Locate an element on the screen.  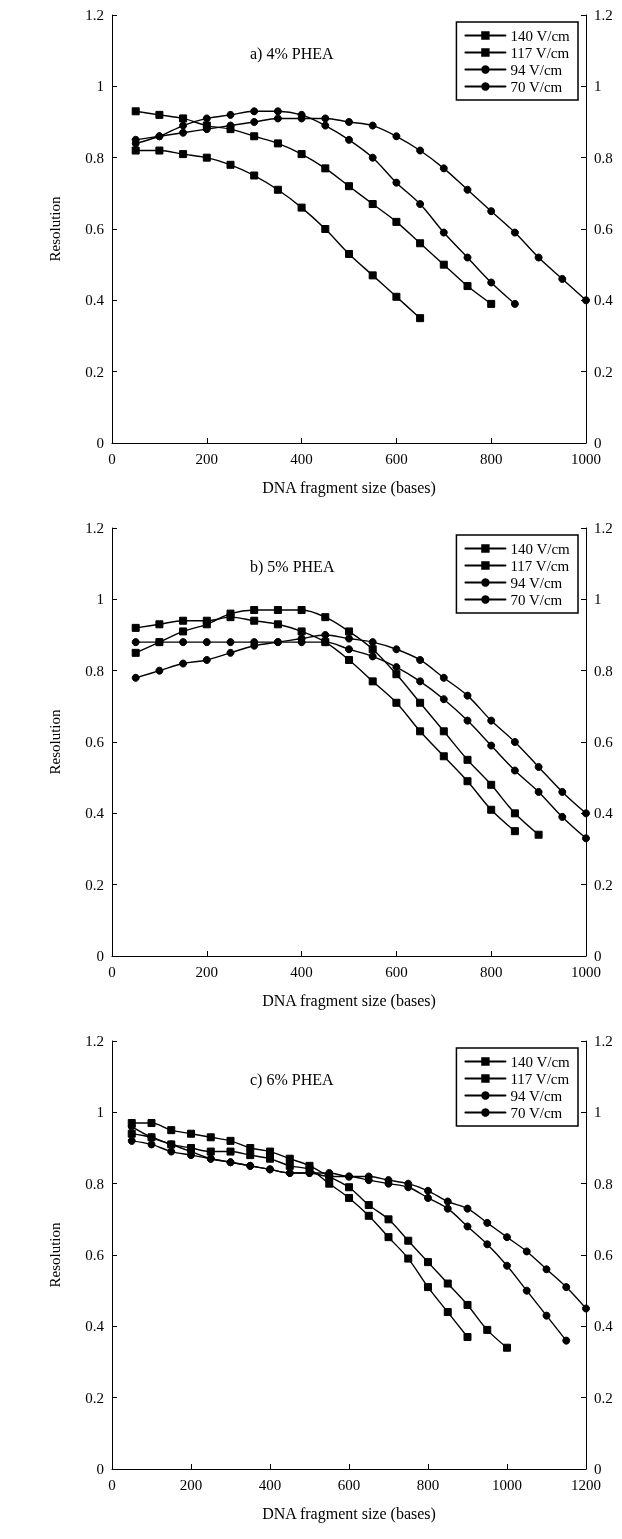
text: c) 6% PHEA is located at coordinates (292, 1079).